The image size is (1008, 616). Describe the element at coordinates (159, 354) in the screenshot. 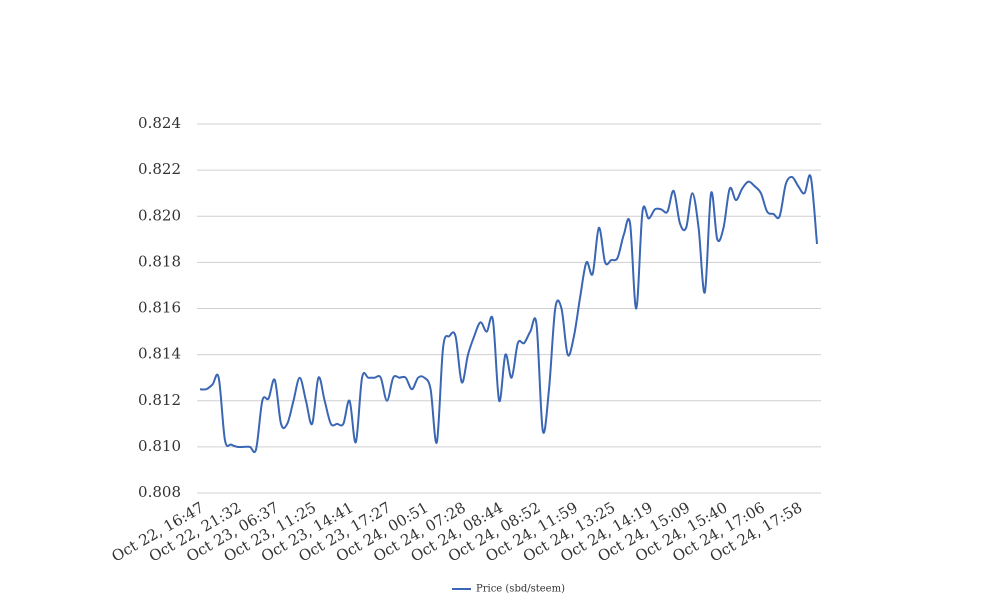

I see `y-tick-label: 0.814` at that location.